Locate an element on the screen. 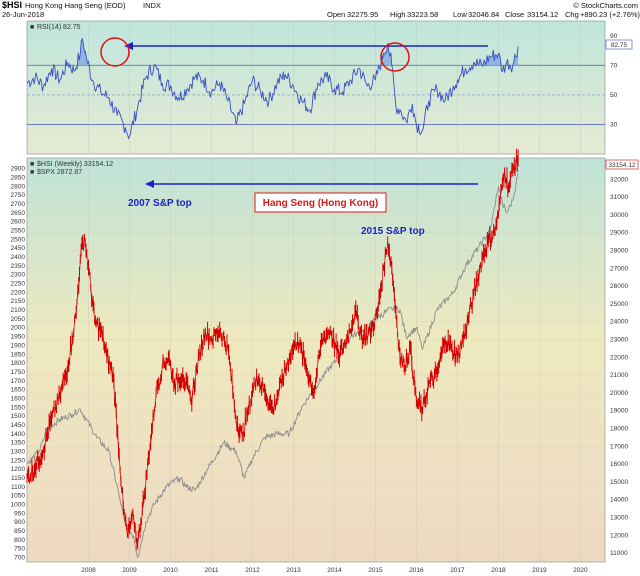 The width and height of the screenshot is (640, 576). spx-y-tick-label: 950 is located at coordinates (19, 513).